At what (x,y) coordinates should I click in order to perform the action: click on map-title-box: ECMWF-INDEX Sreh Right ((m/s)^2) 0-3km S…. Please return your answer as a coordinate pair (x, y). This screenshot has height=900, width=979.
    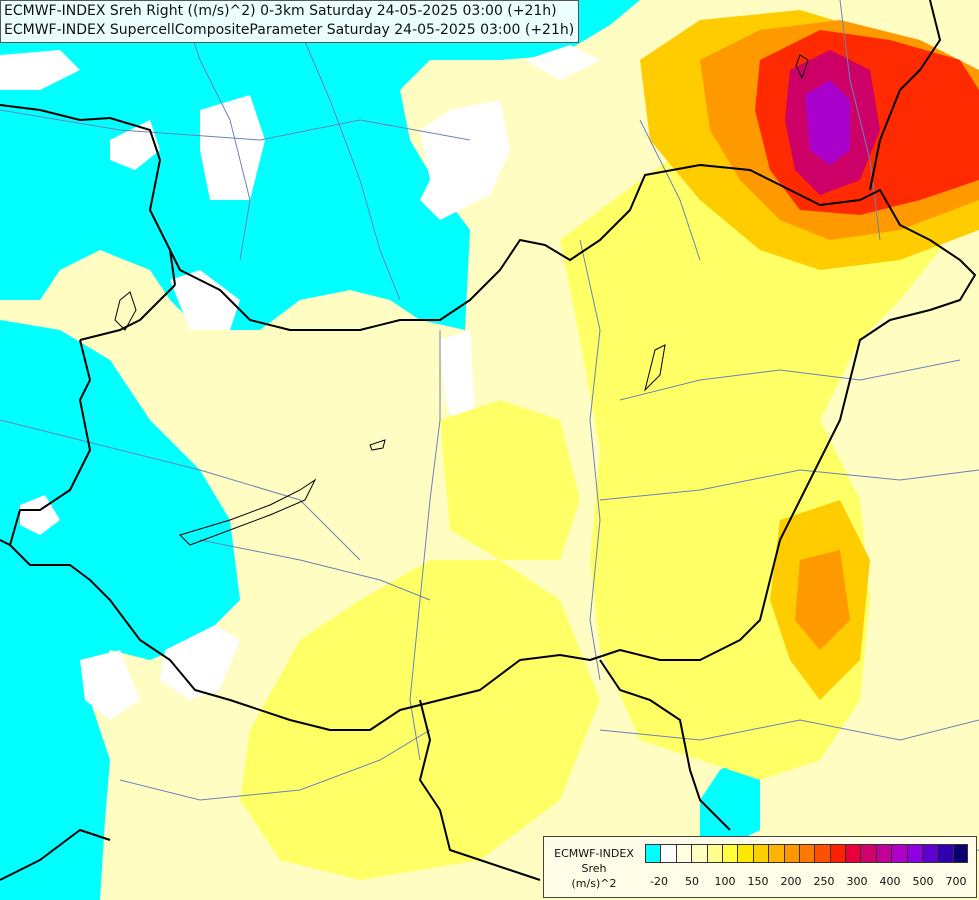
    Looking at the image, I should click on (290, 21).